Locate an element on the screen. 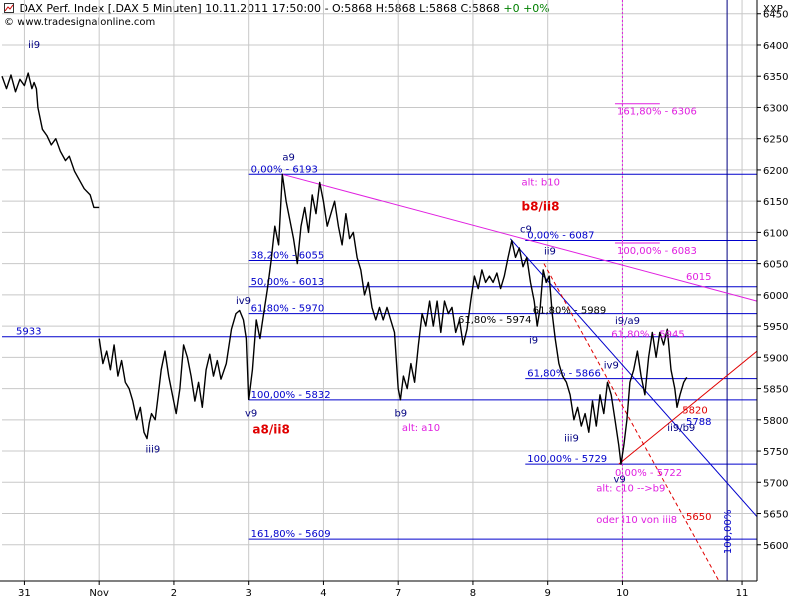 This screenshot has width=800, height=600. y-tick-label: 5950 is located at coordinates (775, 327).